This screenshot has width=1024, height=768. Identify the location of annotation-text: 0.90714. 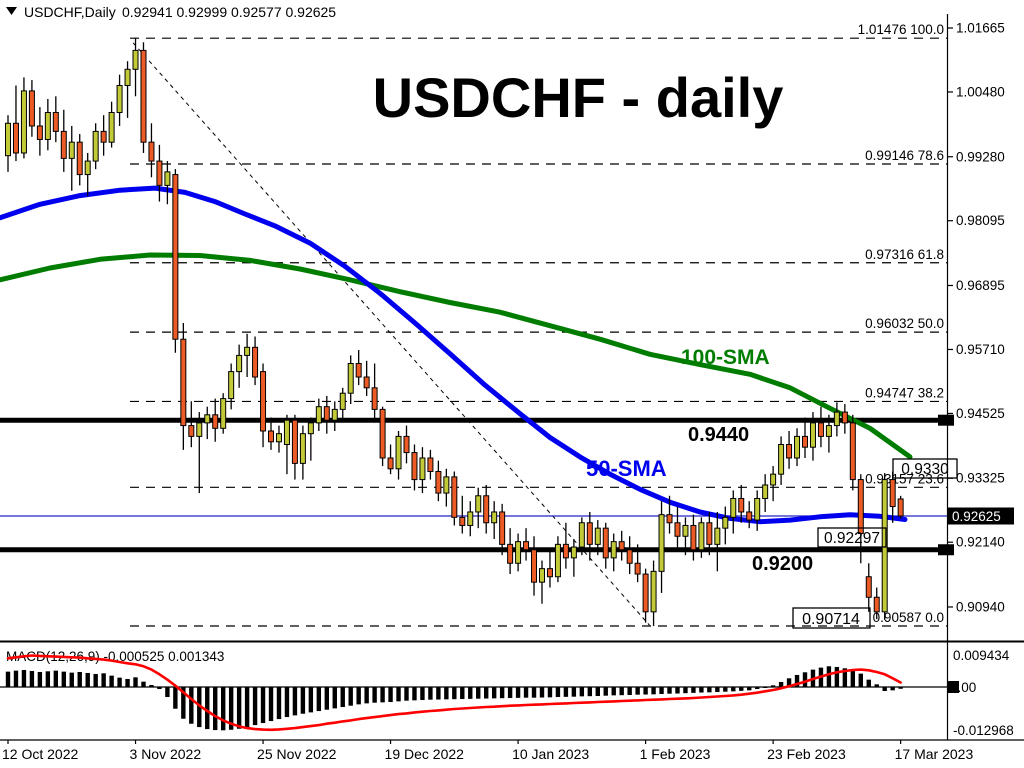
(831, 619).